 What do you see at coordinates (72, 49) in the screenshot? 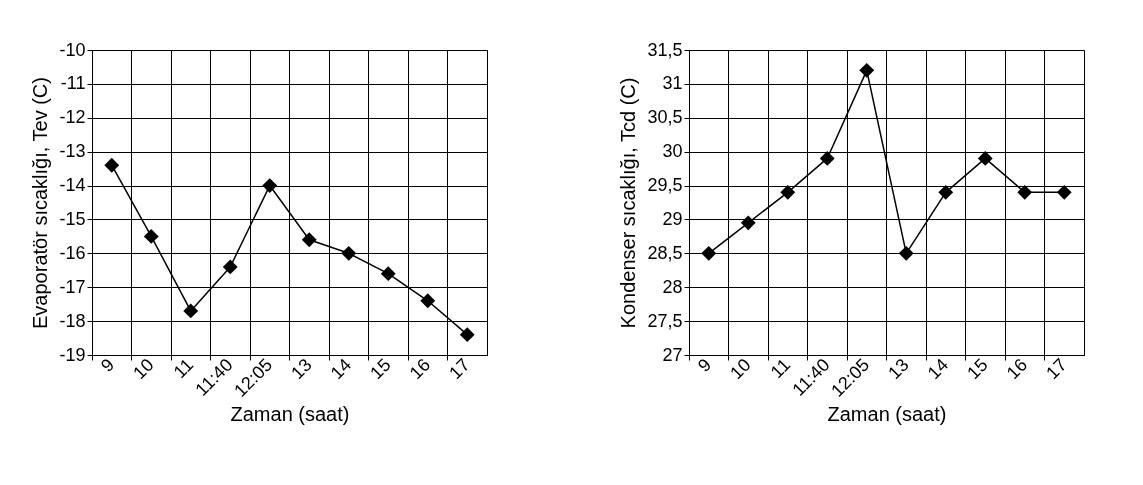
I see `y-tick-label: -10` at bounding box center [72, 49].